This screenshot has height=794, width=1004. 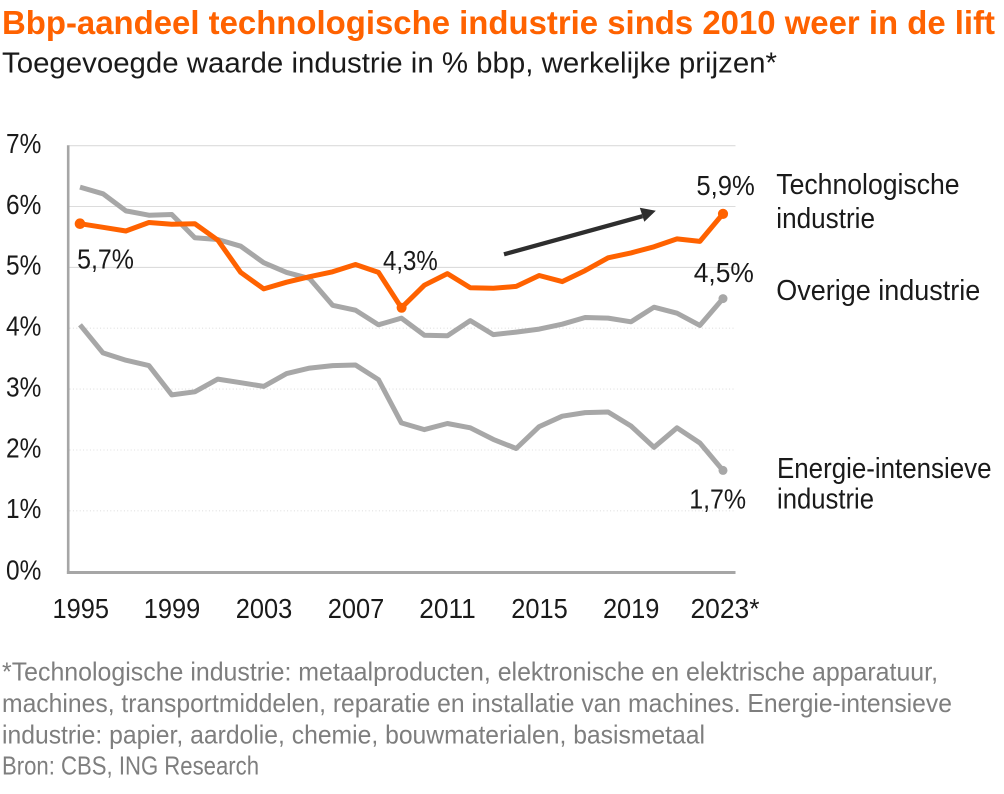 What do you see at coordinates (130, 765) in the screenshot?
I see `svg-text: Bron: CBS, ING Research` at bounding box center [130, 765].